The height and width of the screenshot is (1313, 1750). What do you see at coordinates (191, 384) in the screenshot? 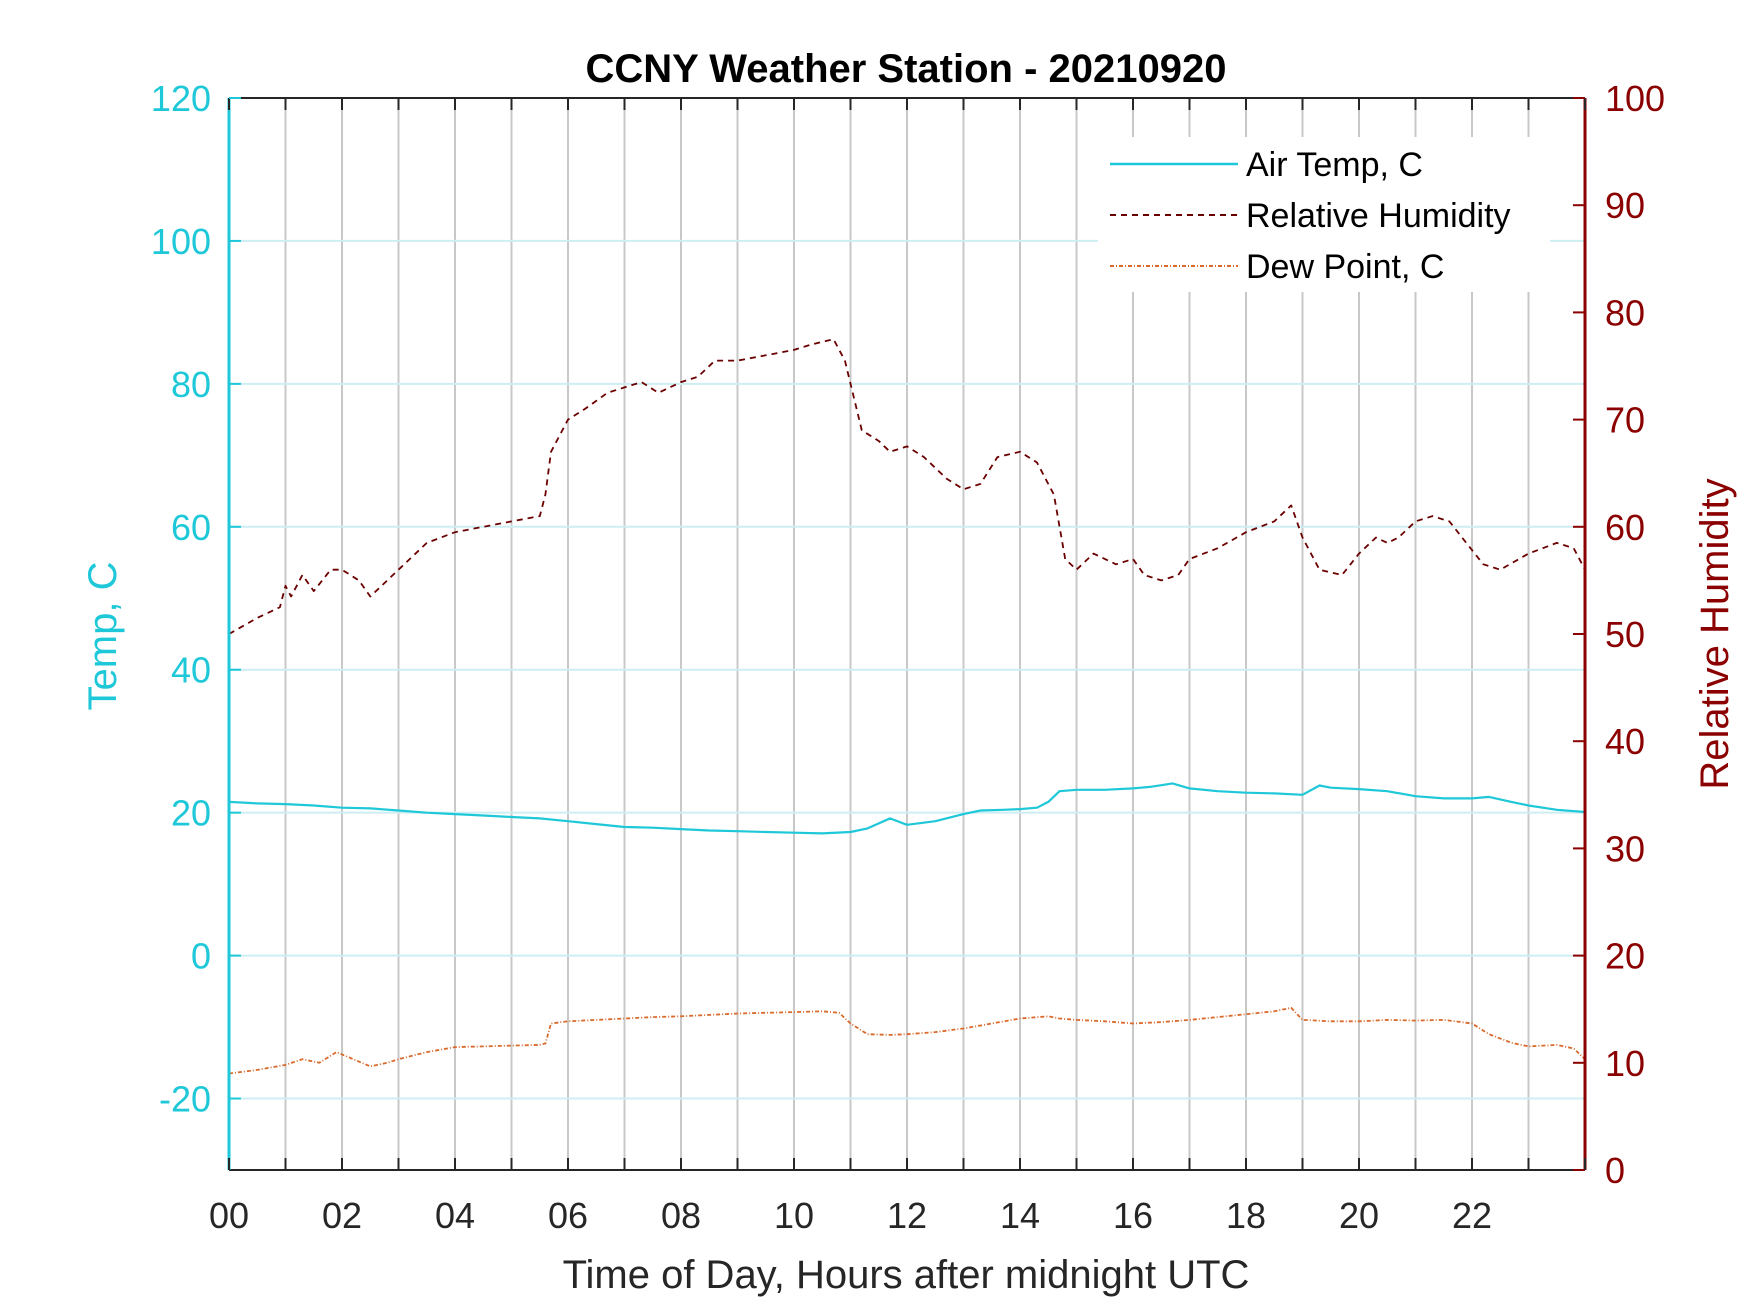
I see `y-left-tick-label: 80` at bounding box center [191, 384].